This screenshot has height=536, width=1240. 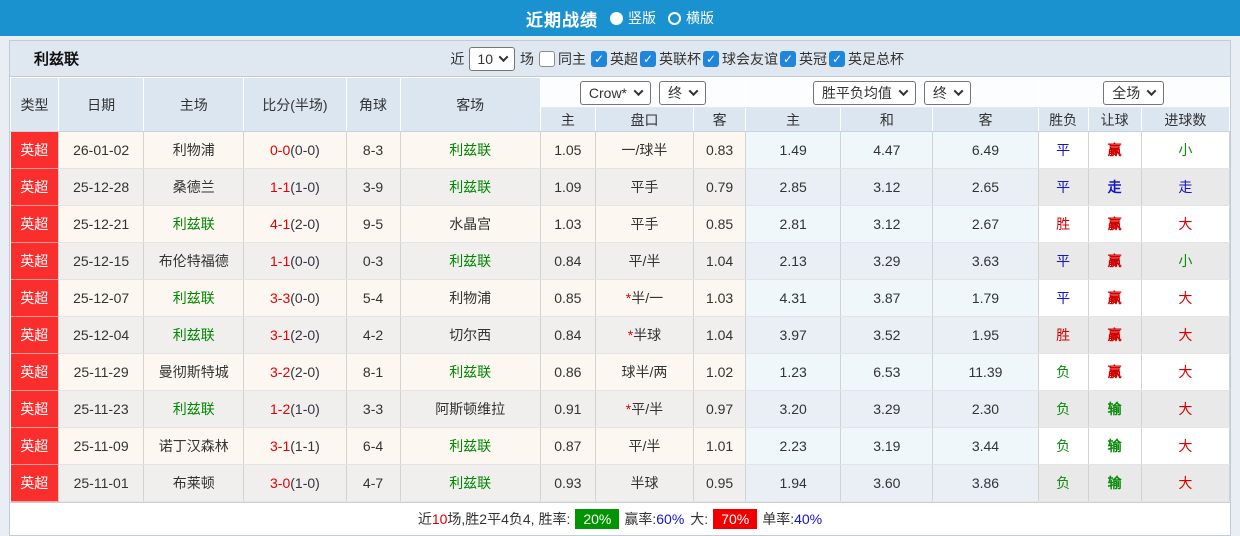 What do you see at coordinates (305, 335) in the screenshot?
I see `half-score: (2-0)` at bounding box center [305, 335].